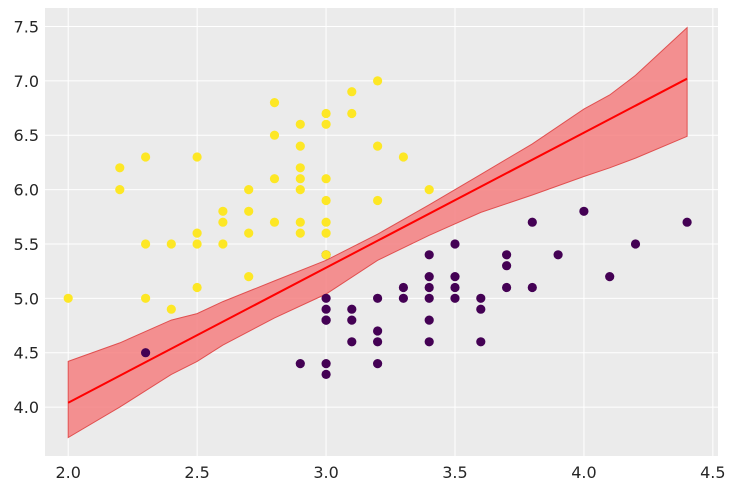  I want to click on x-tick-label: 3.5, so click(454, 472).